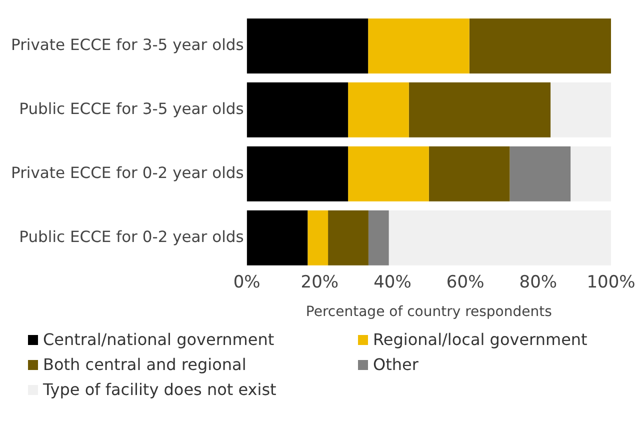  I want to click on x-tick-label: 100%, so click(611, 282).